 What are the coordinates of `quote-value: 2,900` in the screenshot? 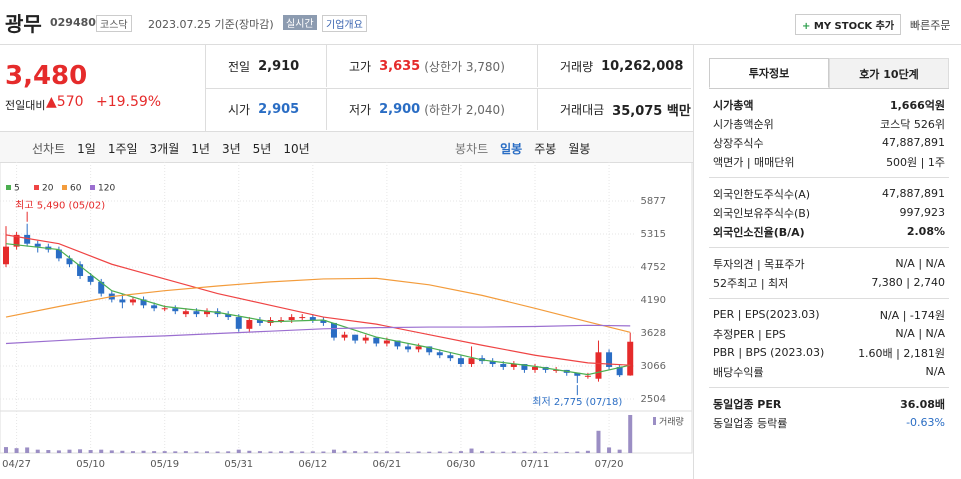 It's located at (400, 109).